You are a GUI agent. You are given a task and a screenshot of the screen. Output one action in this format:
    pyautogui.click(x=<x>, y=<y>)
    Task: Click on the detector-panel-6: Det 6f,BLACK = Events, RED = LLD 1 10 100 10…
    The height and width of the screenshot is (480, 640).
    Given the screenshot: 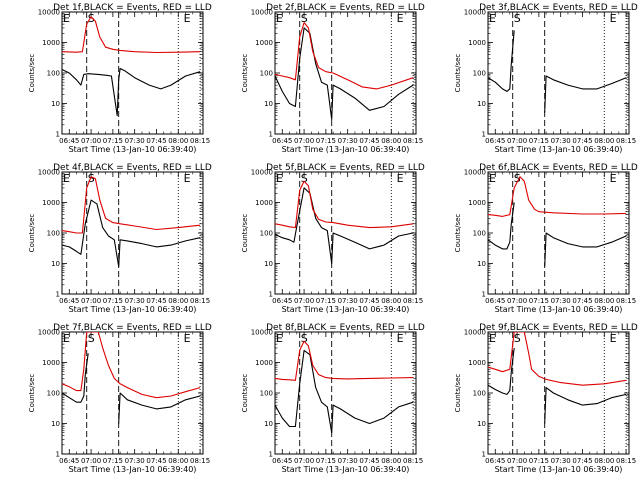 What is the action you would take?
    pyautogui.click(x=546, y=238)
    